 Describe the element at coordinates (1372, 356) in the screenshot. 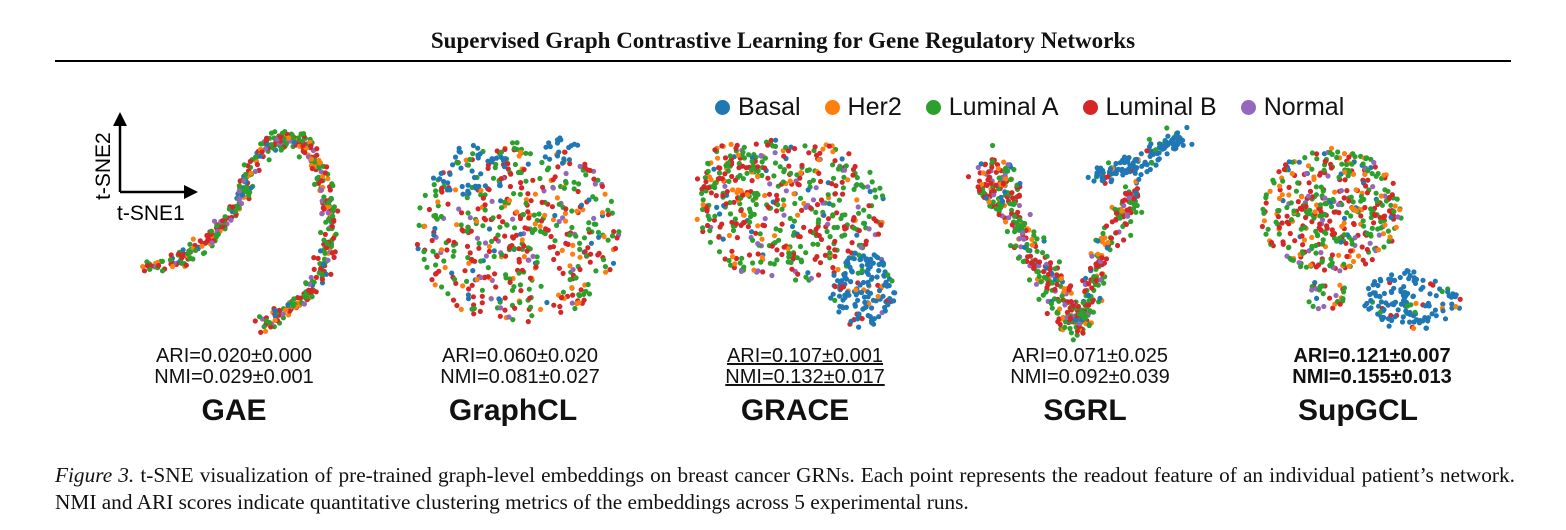

I see `ari-score: ARI=0.121±0.007` at that location.